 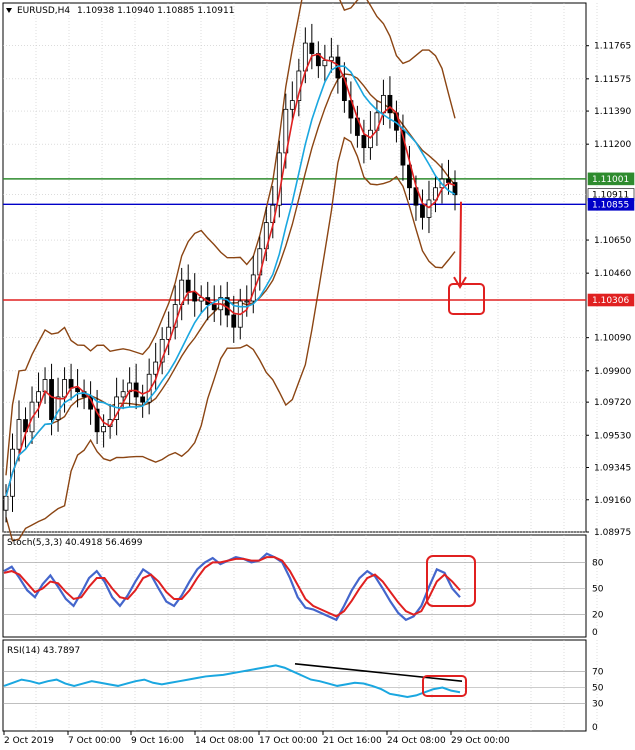 I want to click on x-tick-label: 2 Oct 2019, so click(x=29, y=741).